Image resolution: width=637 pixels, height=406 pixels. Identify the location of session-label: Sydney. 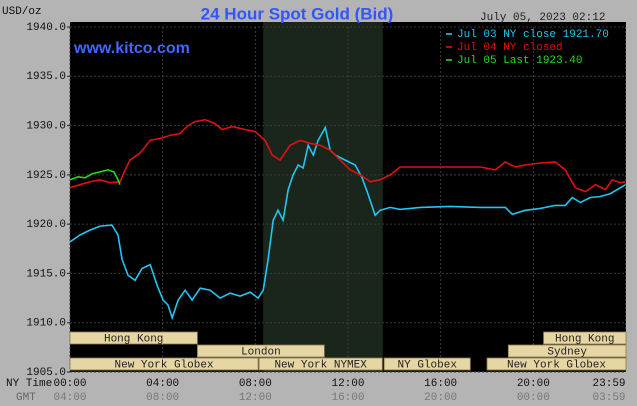
(567, 352).